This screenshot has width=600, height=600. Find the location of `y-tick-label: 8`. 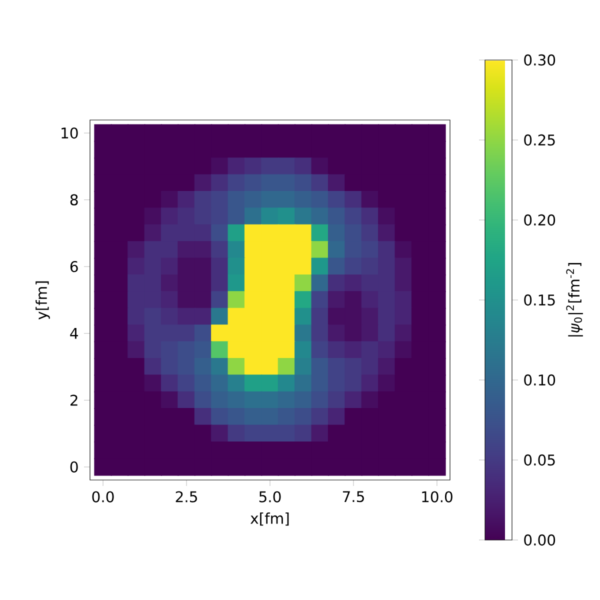

y-tick-label: 8 is located at coordinates (74, 200).